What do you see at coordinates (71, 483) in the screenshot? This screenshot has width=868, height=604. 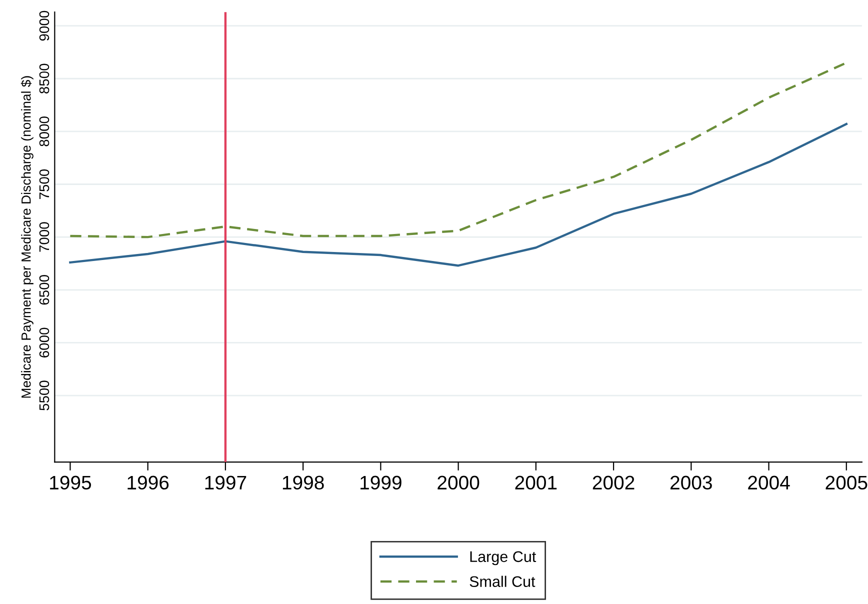 I see `x-tick-label: 1995` at bounding box center [71, 483].